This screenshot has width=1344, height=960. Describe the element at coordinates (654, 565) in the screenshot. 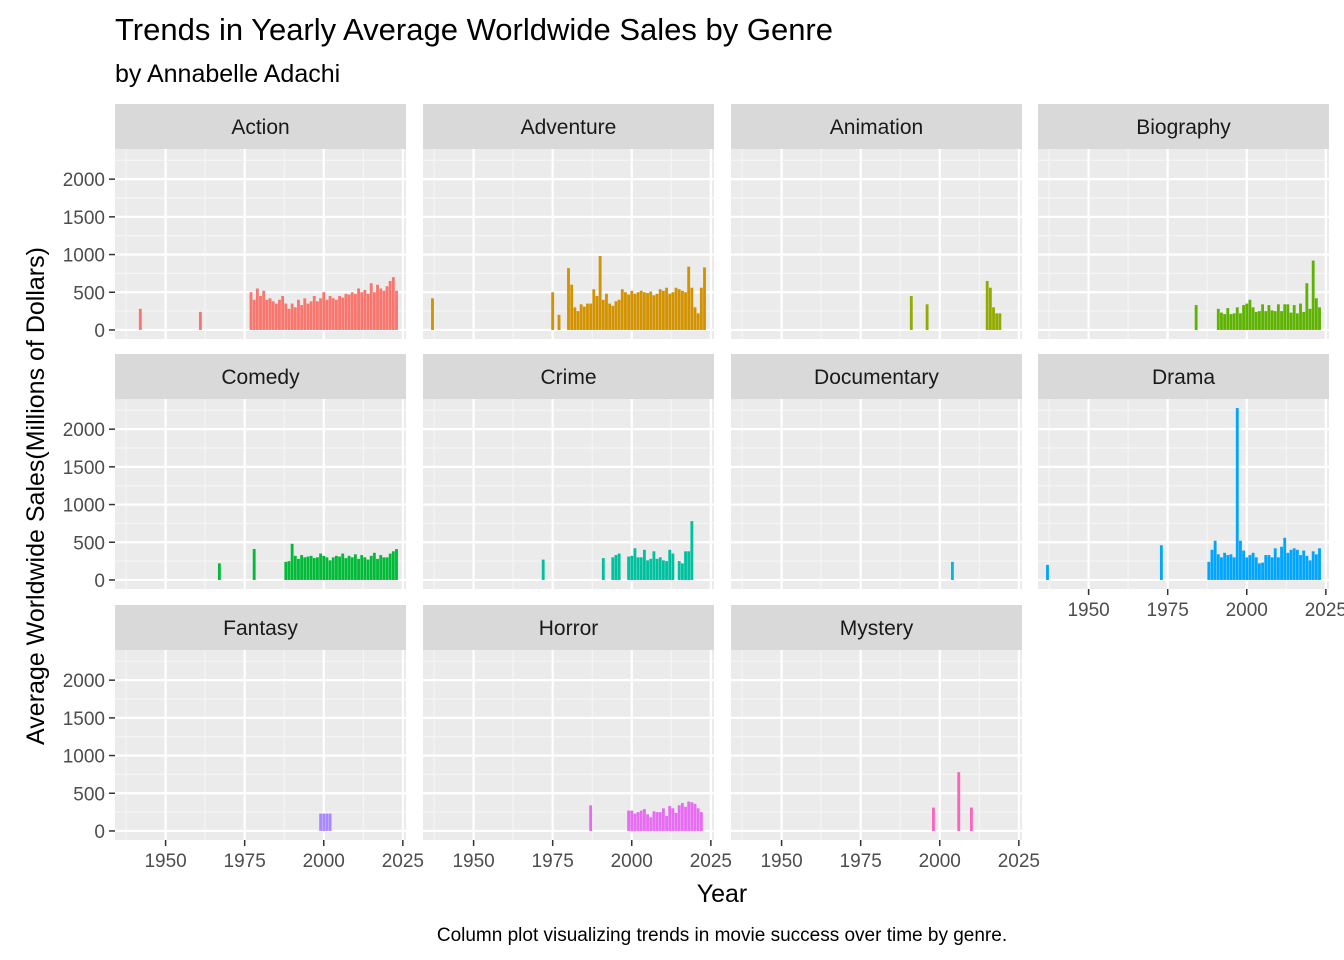

I see `bar-crime-2007` at that location.